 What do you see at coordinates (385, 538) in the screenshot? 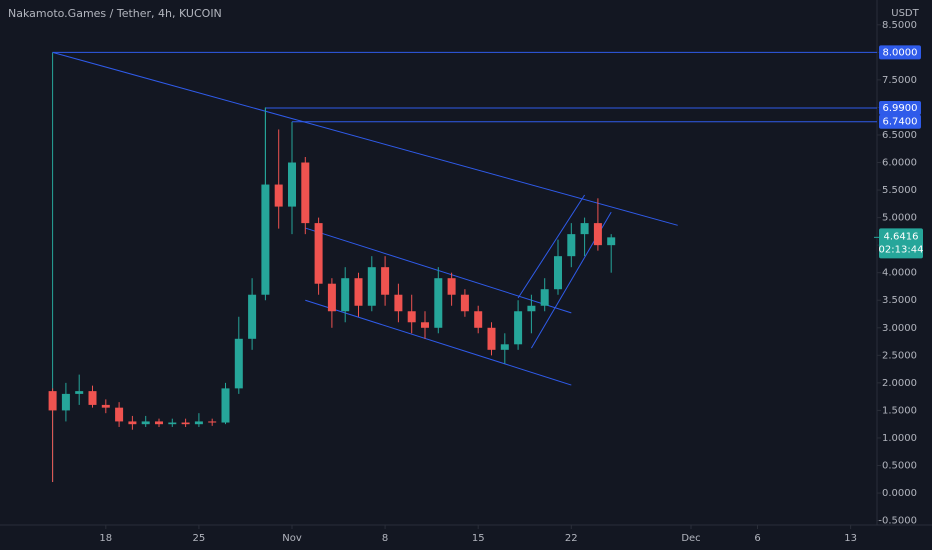
I see `x-tick-label: 8` at bounding box center [385, 538].